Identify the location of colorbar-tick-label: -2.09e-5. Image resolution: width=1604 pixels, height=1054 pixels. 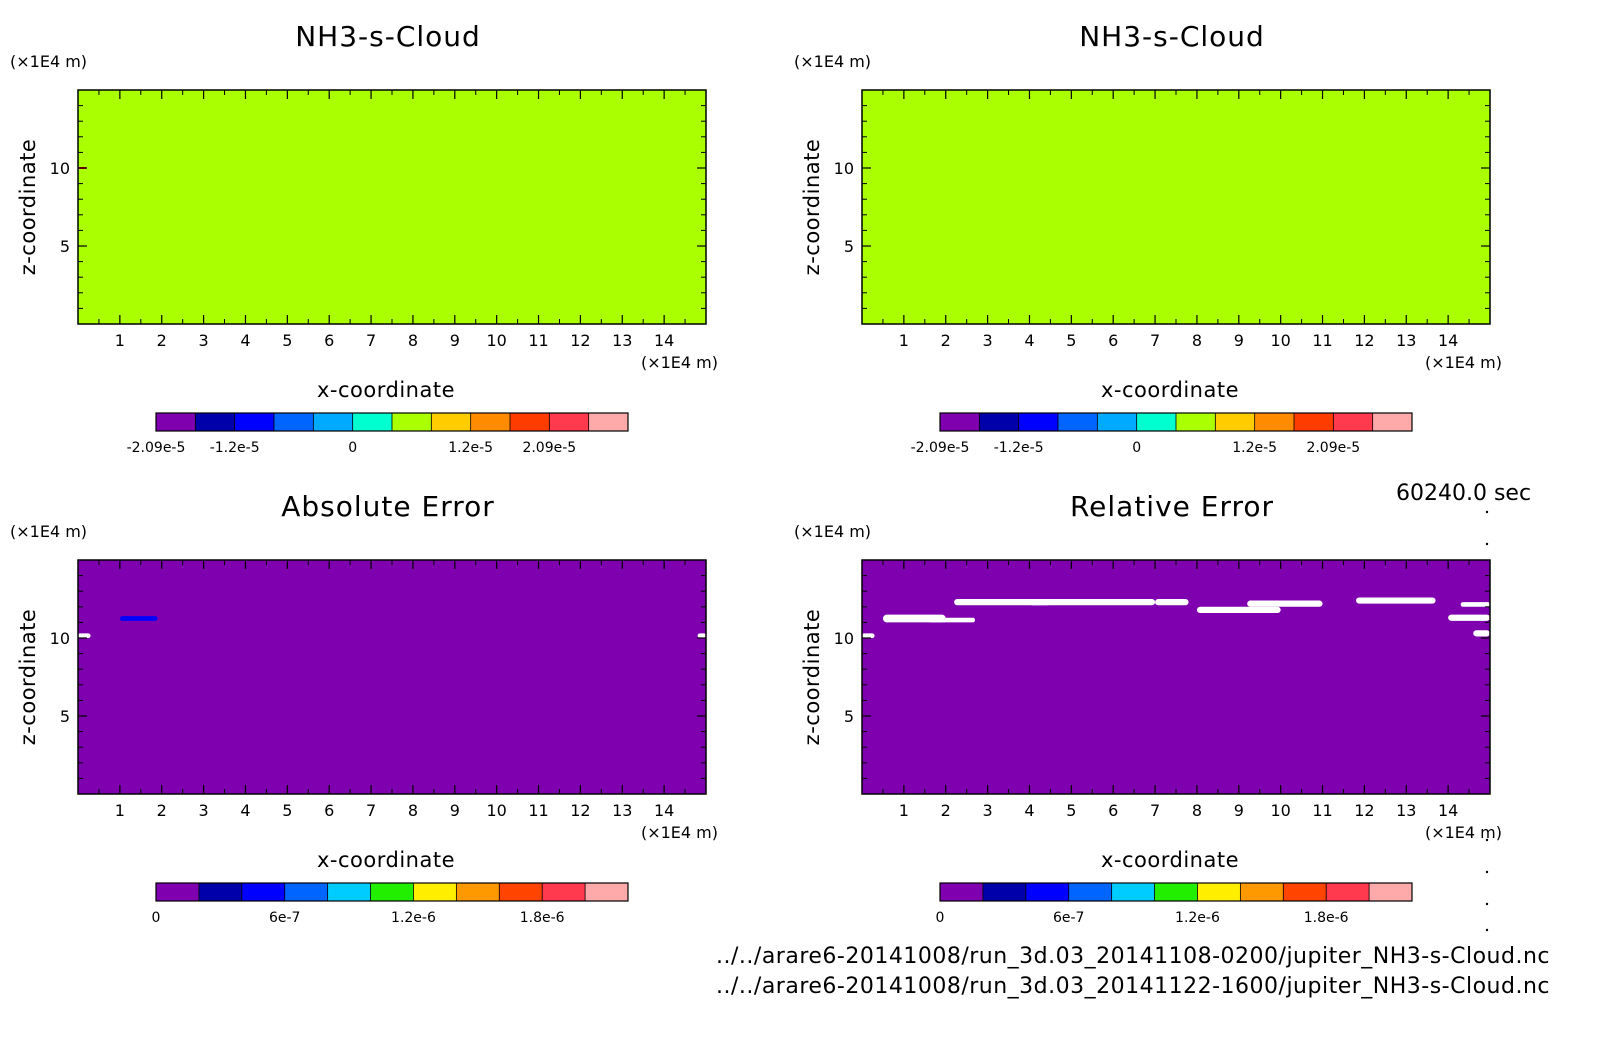
(156, 448).